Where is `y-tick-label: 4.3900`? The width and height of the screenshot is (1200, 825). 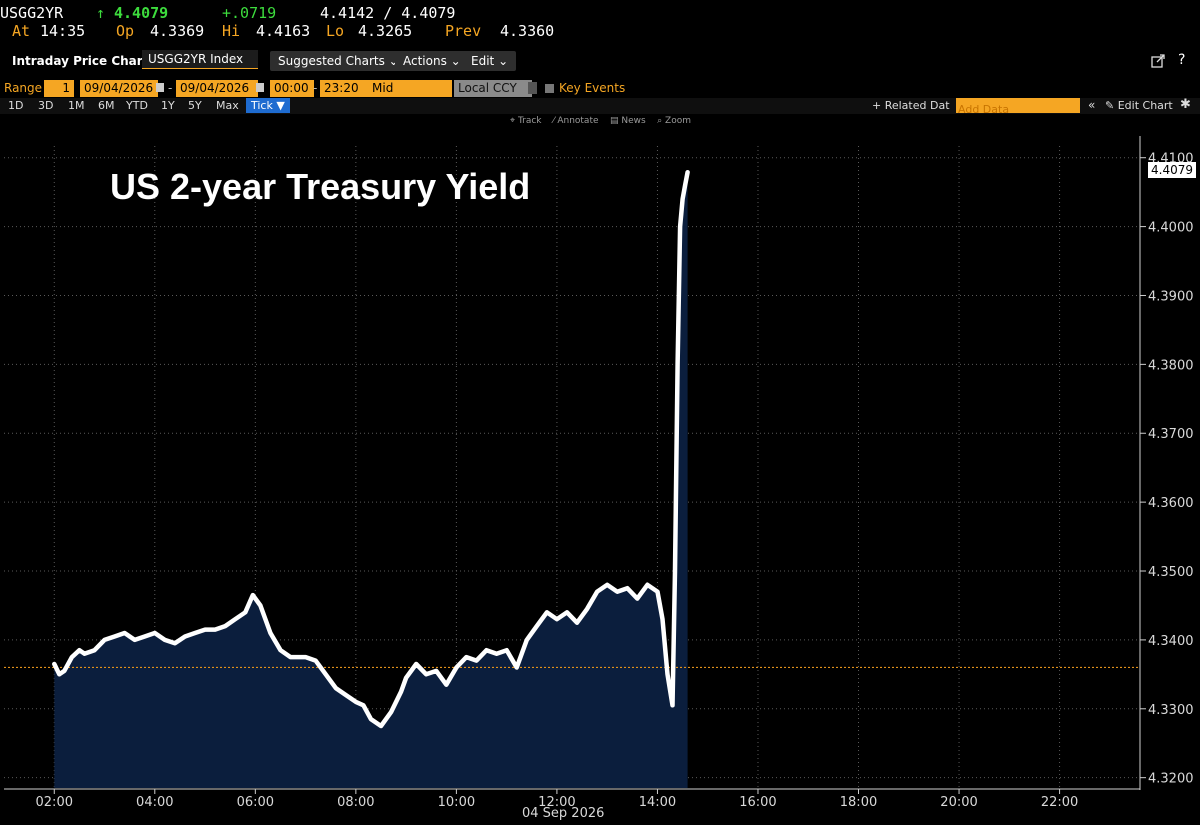
y-tick-label: 4.3900 is located at coordinates (1171, 296).